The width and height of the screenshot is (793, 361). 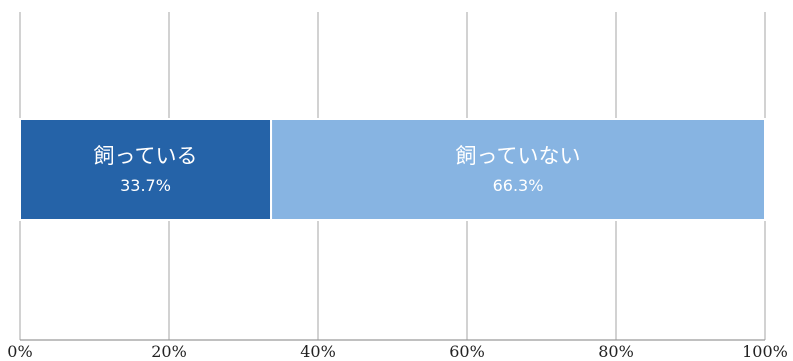 I want to click on x-tick-label: 40%, so click(x=318, y=351).